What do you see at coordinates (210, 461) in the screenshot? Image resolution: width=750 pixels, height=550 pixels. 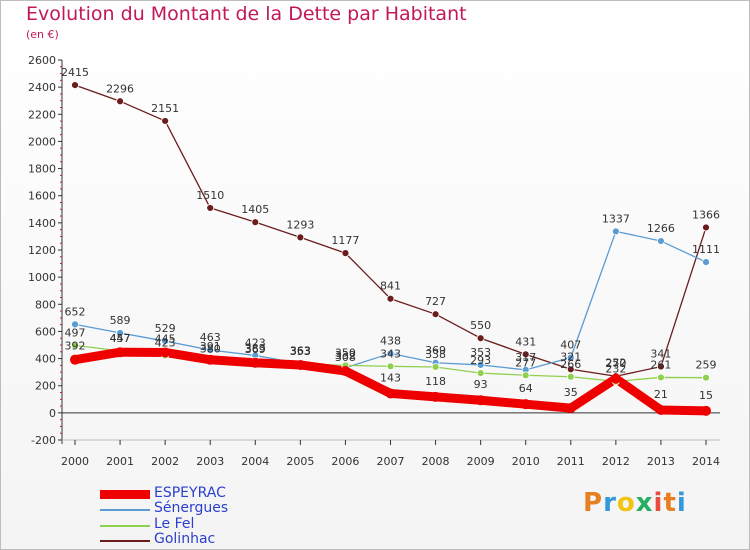 I see `x-tick-label: 2003` at bounding box center [210, 461].